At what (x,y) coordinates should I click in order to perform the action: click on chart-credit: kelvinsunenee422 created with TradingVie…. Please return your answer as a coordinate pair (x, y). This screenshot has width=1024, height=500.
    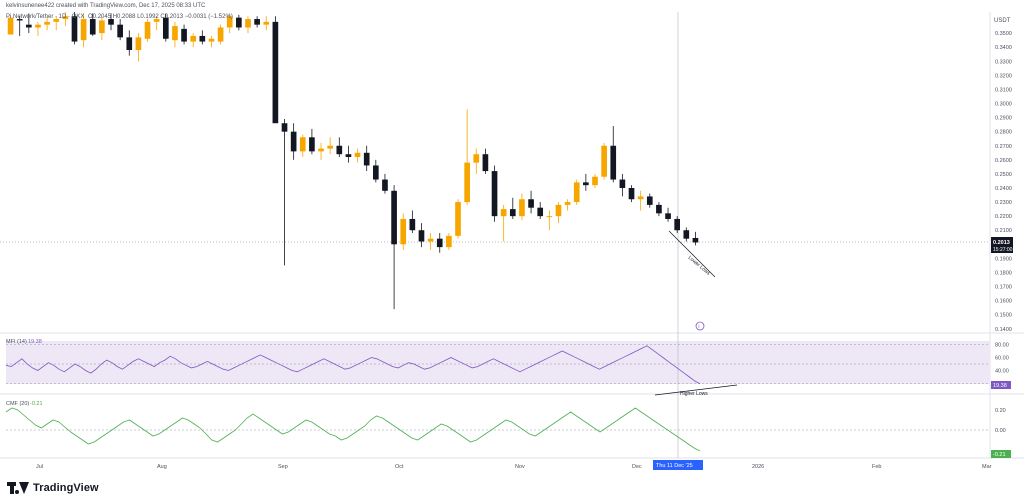
    Looking at the image, I should click on (106, 6).